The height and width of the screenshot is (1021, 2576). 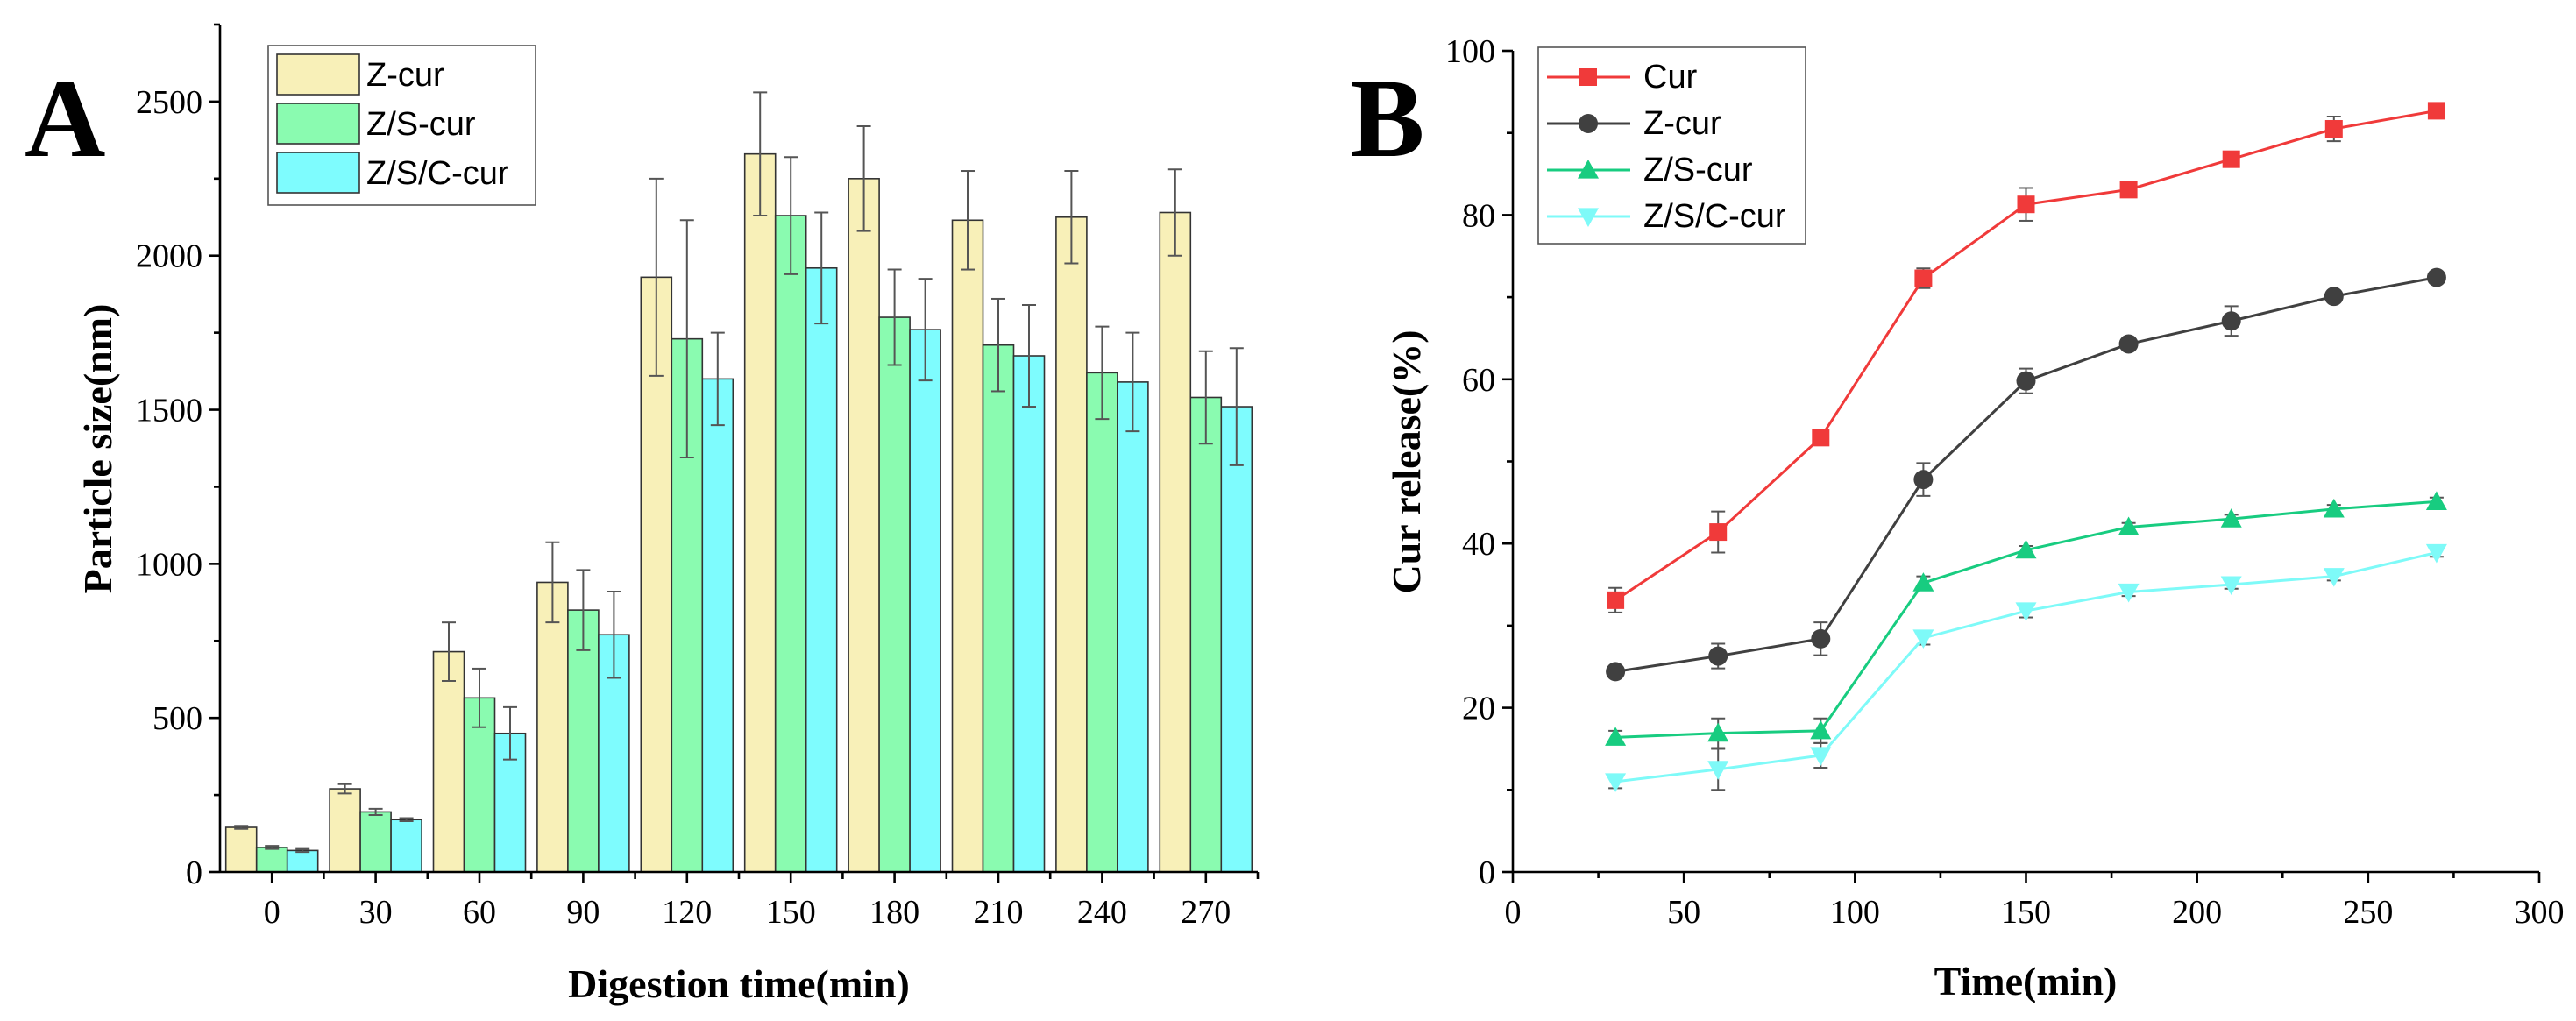 I want to click on x-tick-label-60: 60, so click(x=479, y=912).